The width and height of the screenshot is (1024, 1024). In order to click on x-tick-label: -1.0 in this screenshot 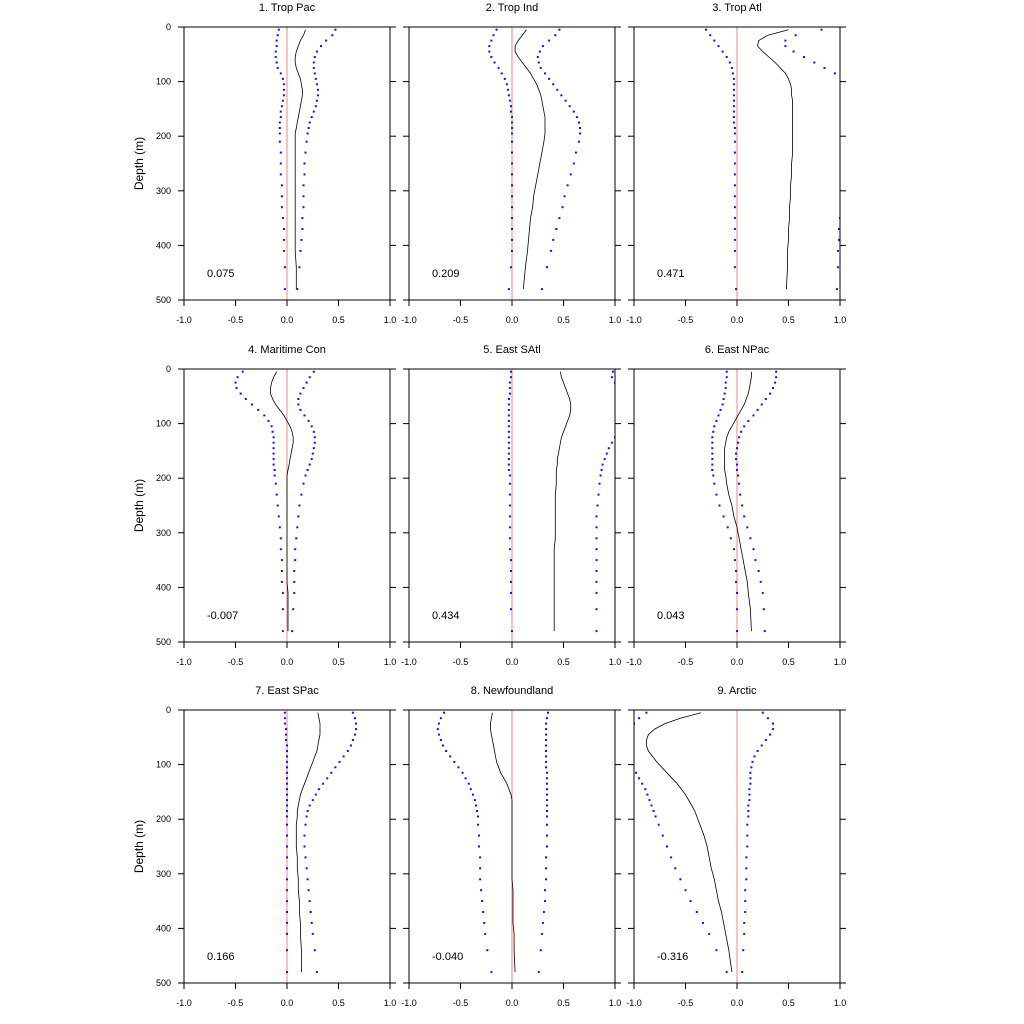, I will do `click(409, 320)`.